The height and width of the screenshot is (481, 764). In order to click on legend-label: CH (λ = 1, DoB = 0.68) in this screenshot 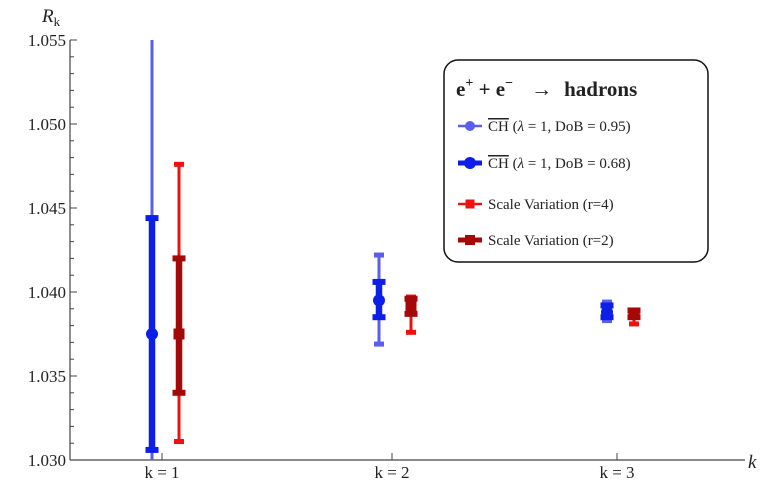, I will do `click(559, 164)`.